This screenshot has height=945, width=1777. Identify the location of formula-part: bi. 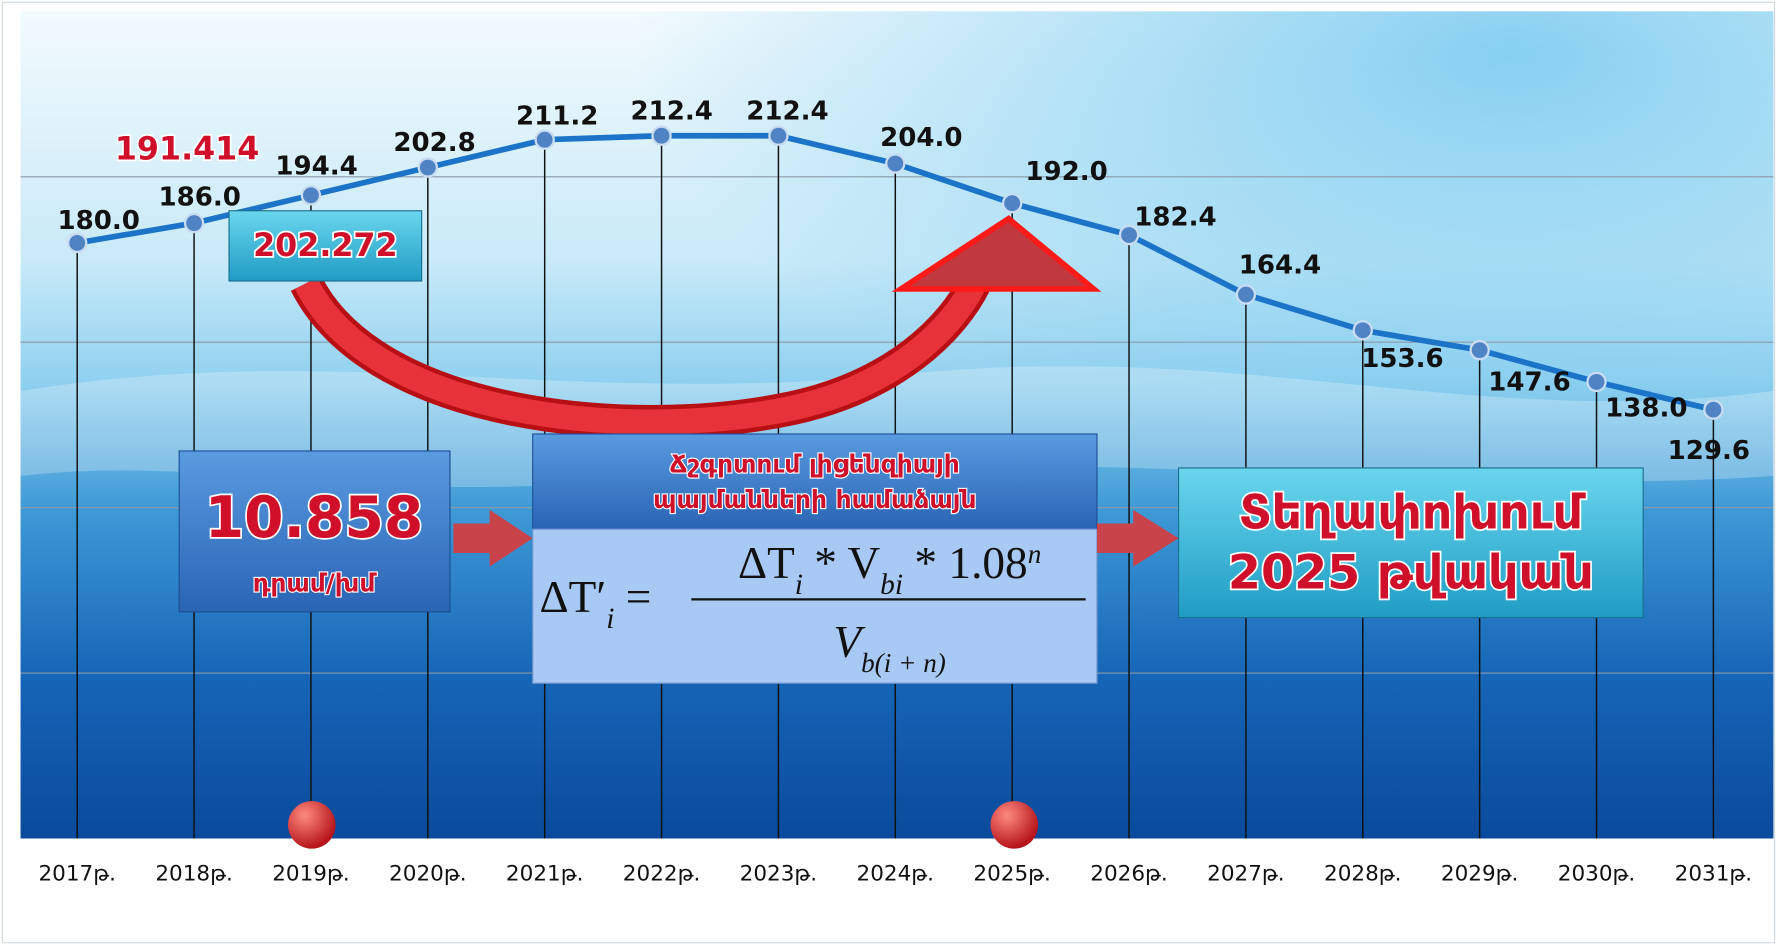
(891, 585).